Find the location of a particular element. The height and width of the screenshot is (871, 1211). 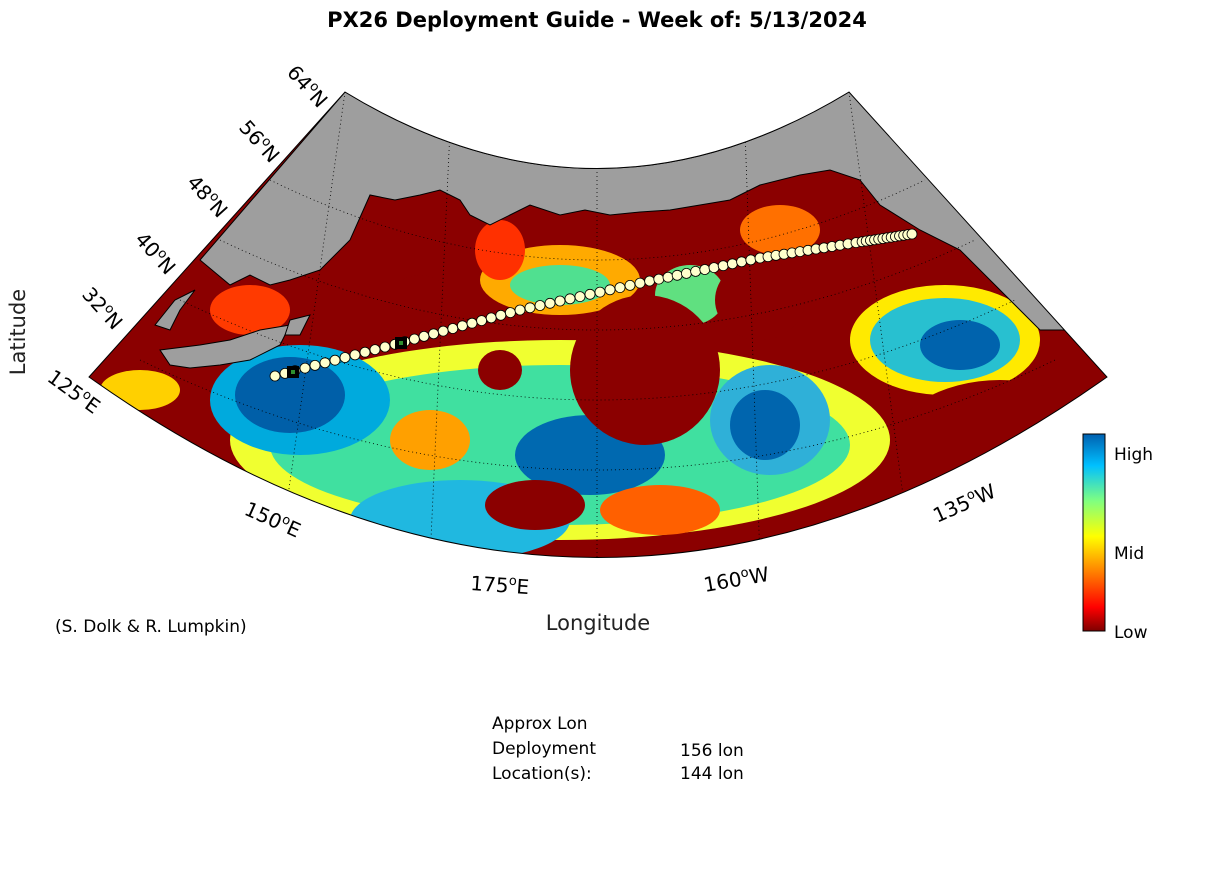

lat-tick-64: 64oN is located at coordinates (307, 86).